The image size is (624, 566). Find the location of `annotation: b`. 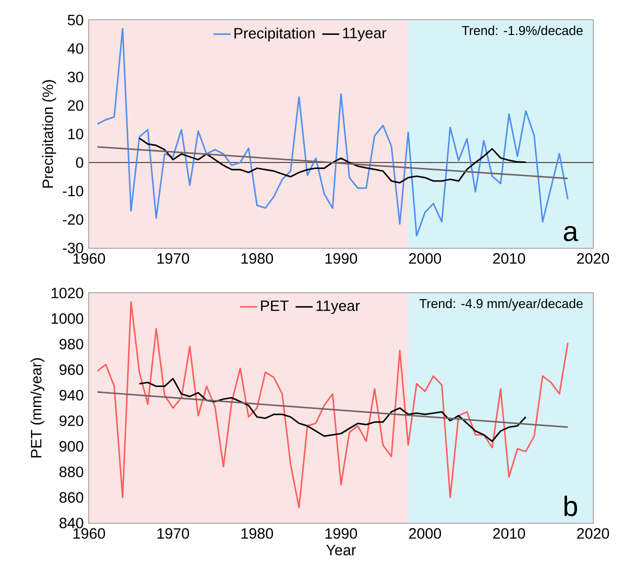

annotation: b is located at coordinates (571, 506).